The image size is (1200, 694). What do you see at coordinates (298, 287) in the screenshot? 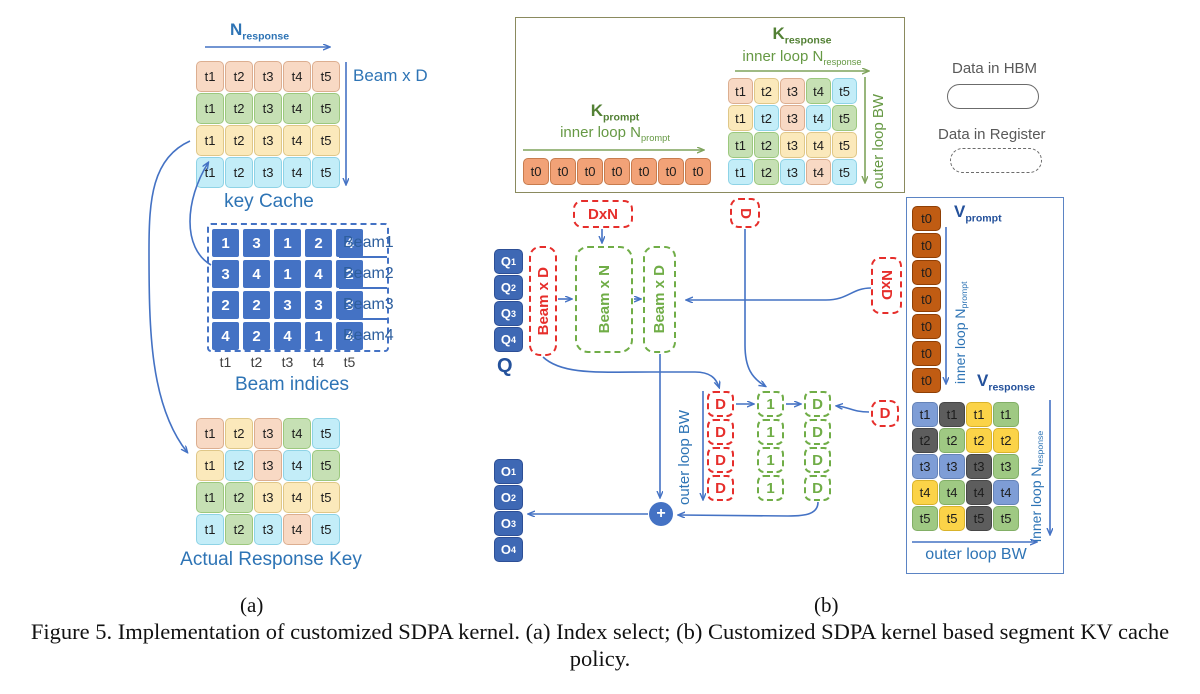
I see `beam-indices-outline` at bounding box center [298, 287].